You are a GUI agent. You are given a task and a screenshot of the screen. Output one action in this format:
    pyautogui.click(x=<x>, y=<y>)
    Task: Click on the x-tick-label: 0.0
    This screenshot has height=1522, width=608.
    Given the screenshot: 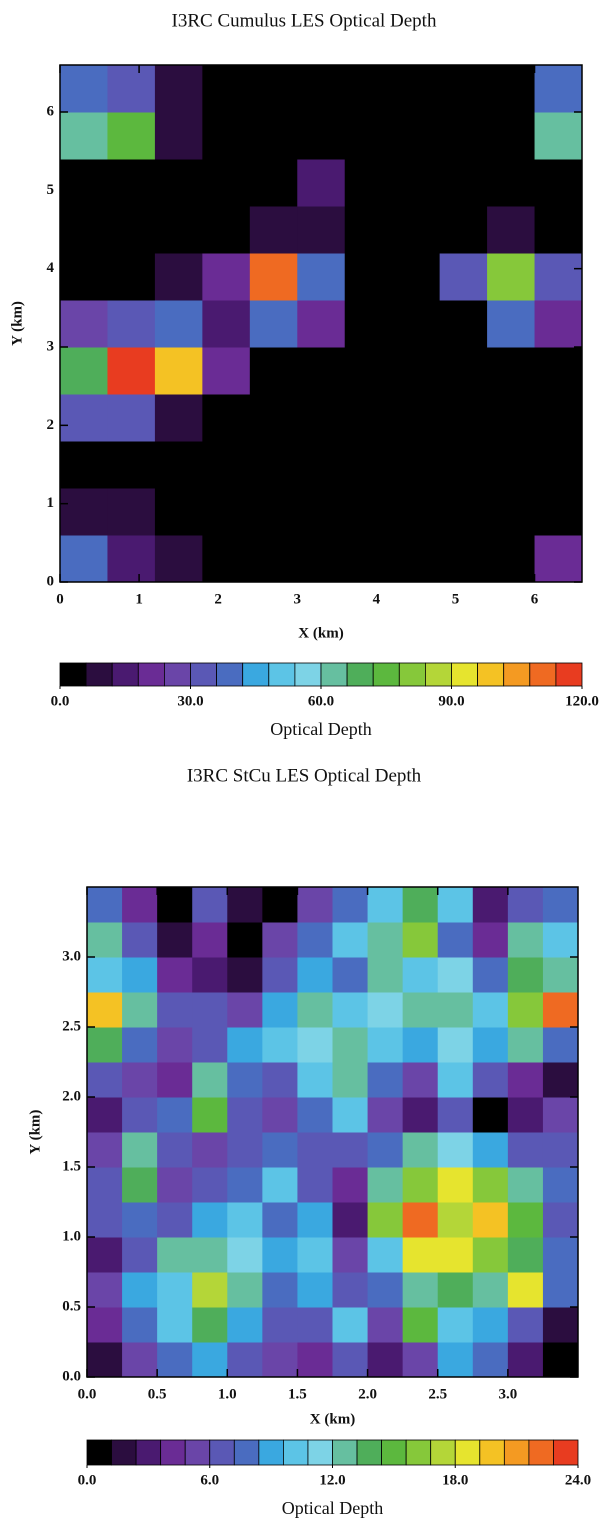 What is the action you would take?
    pyautogui.click(x=87, y=1394)
    